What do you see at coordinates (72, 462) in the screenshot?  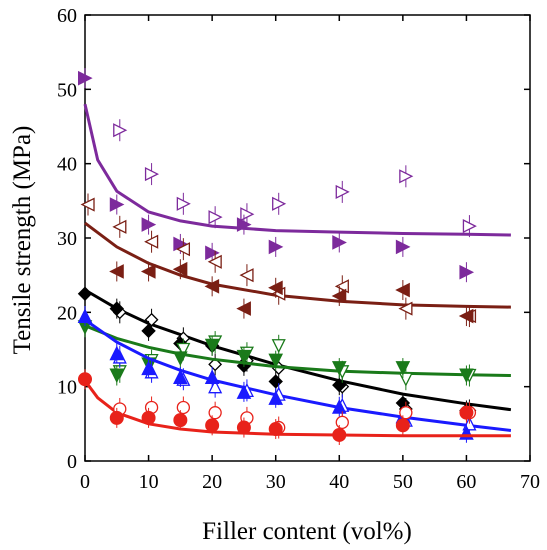 I see `y-tick-label: 0` at bounding box center [72, 462].